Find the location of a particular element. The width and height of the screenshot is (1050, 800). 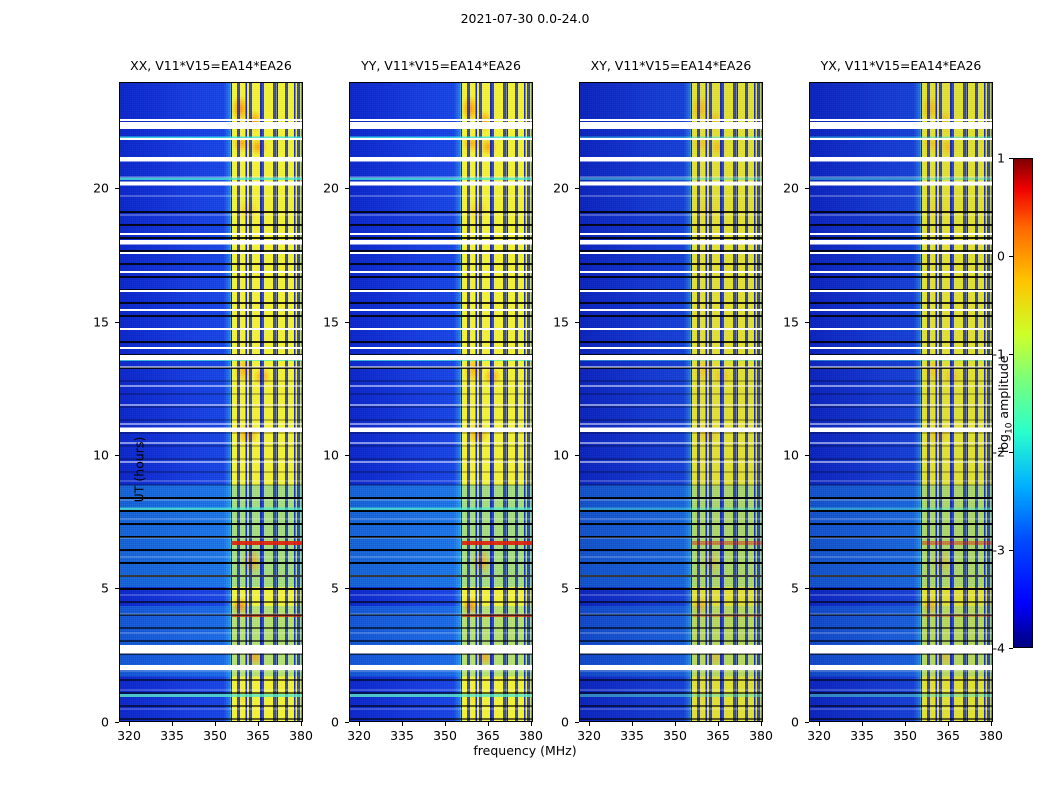

colorbar-tick-label: -2 is located at coordinates (998, 452).